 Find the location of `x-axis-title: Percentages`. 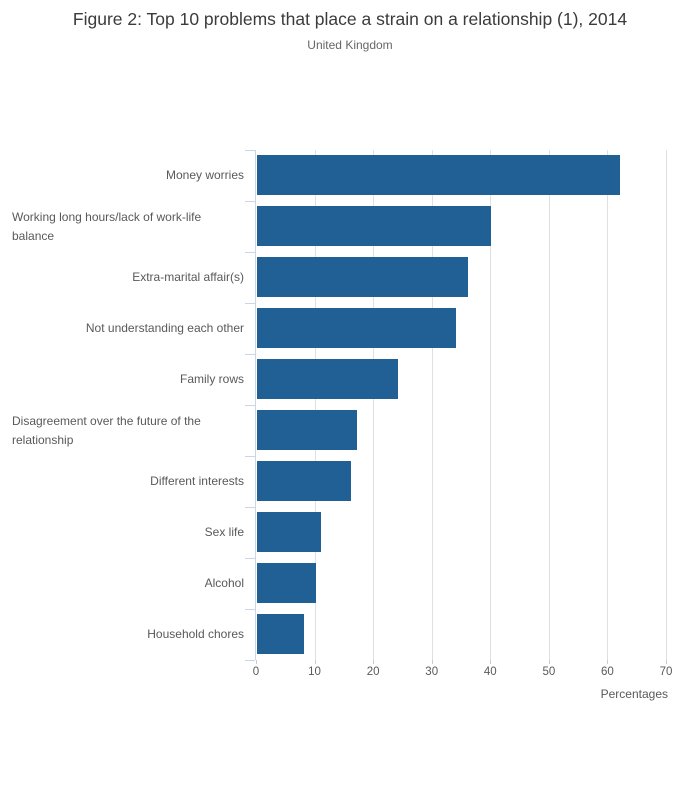

x-axis-title: Percentages is located at coordinates (634, 694).